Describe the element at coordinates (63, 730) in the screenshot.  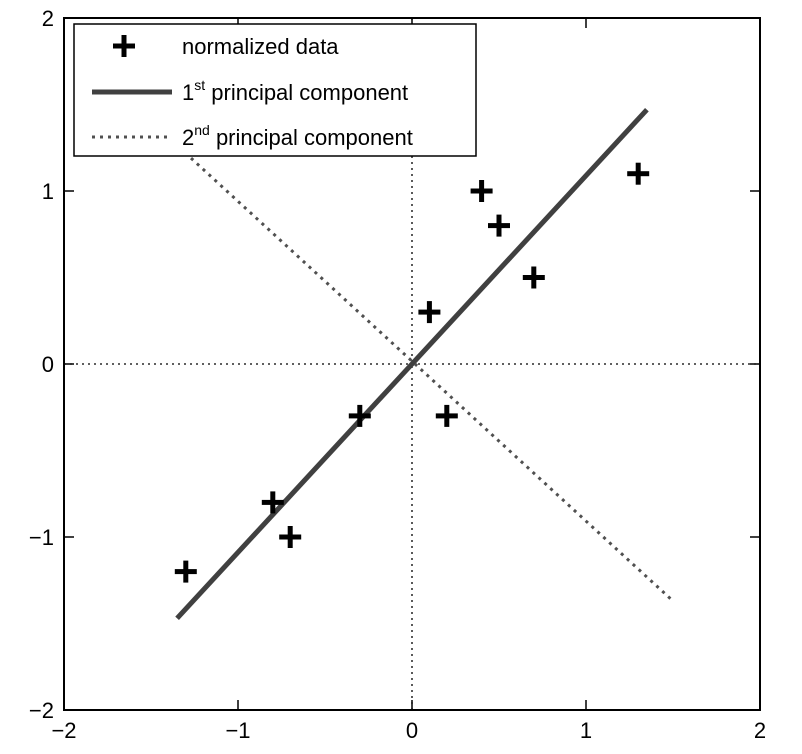
I see `x-tick-label: −2` at that location.